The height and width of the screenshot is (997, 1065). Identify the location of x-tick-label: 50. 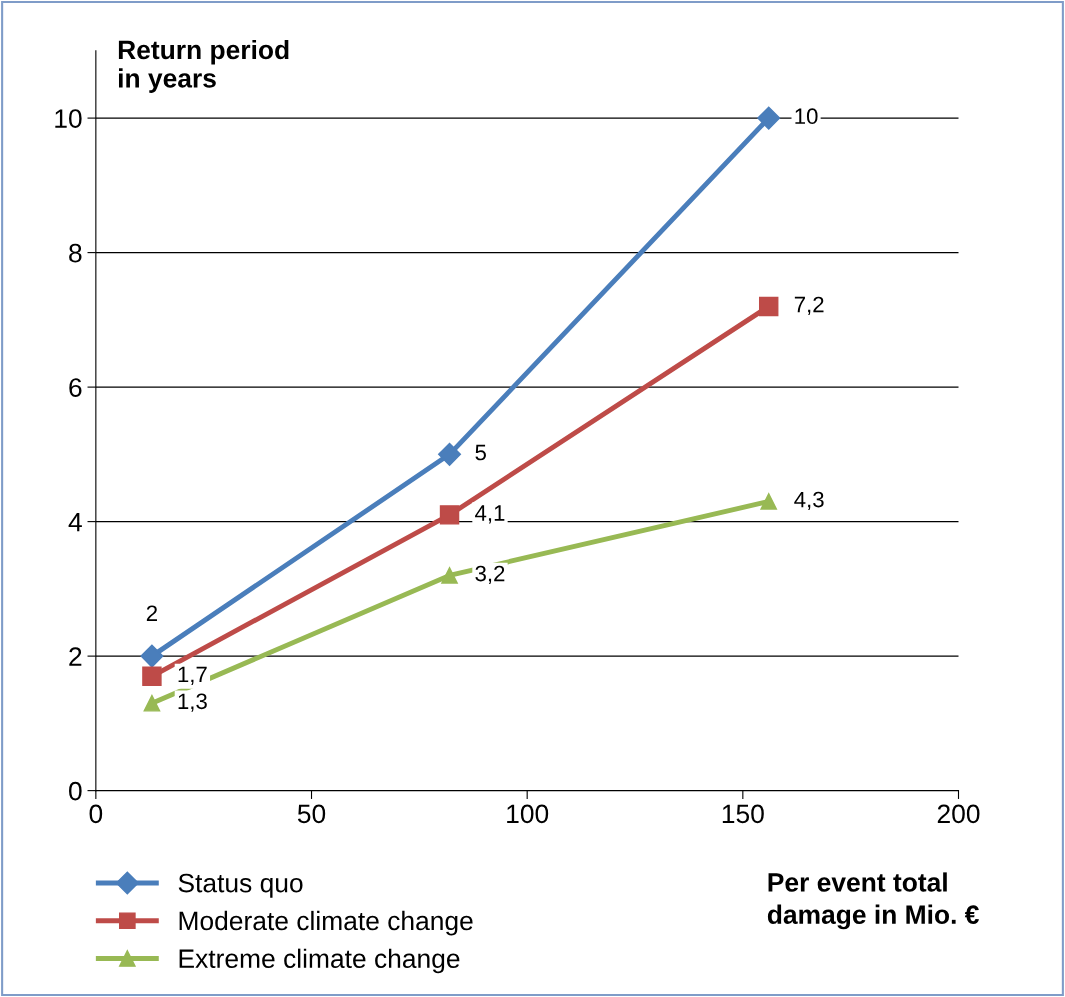
(311, 814).